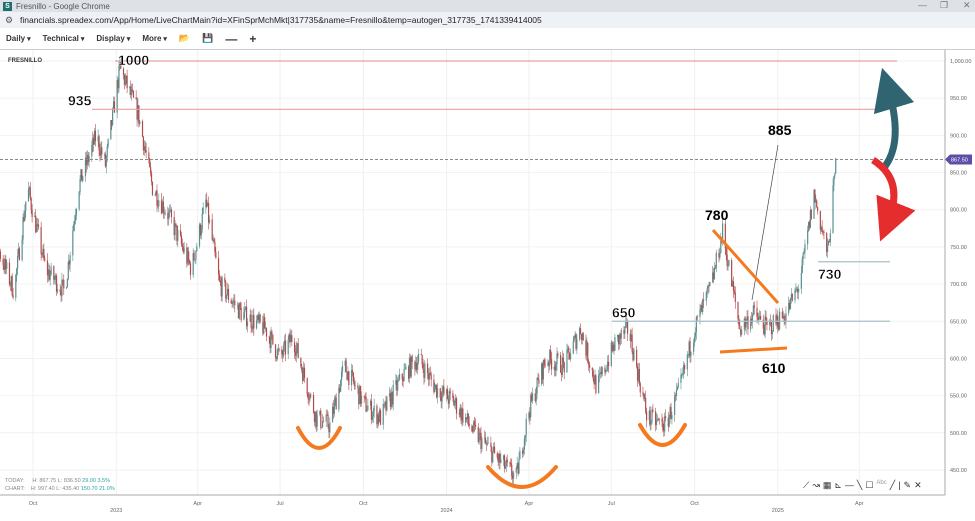  Describe the element at coordinates (64, 38) in the screenshot. I see `technical-menu: Technical` at that location.